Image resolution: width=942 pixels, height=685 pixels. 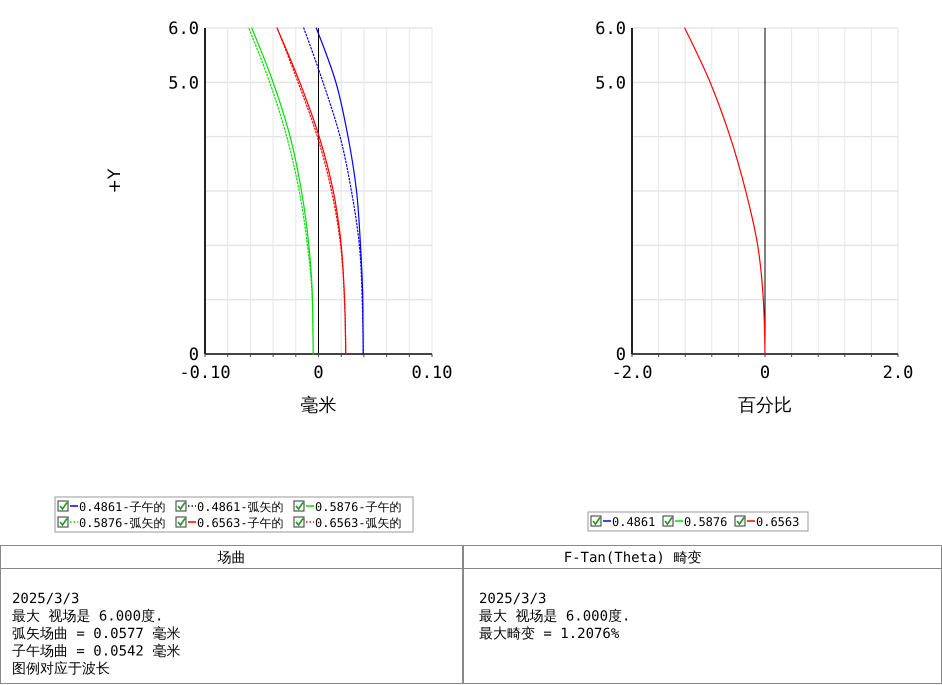 What do you see at coordinates (358, 507) in the screenshot?
I see `legend-label: 0.5876-子午的` at bounding box center [358, 507].